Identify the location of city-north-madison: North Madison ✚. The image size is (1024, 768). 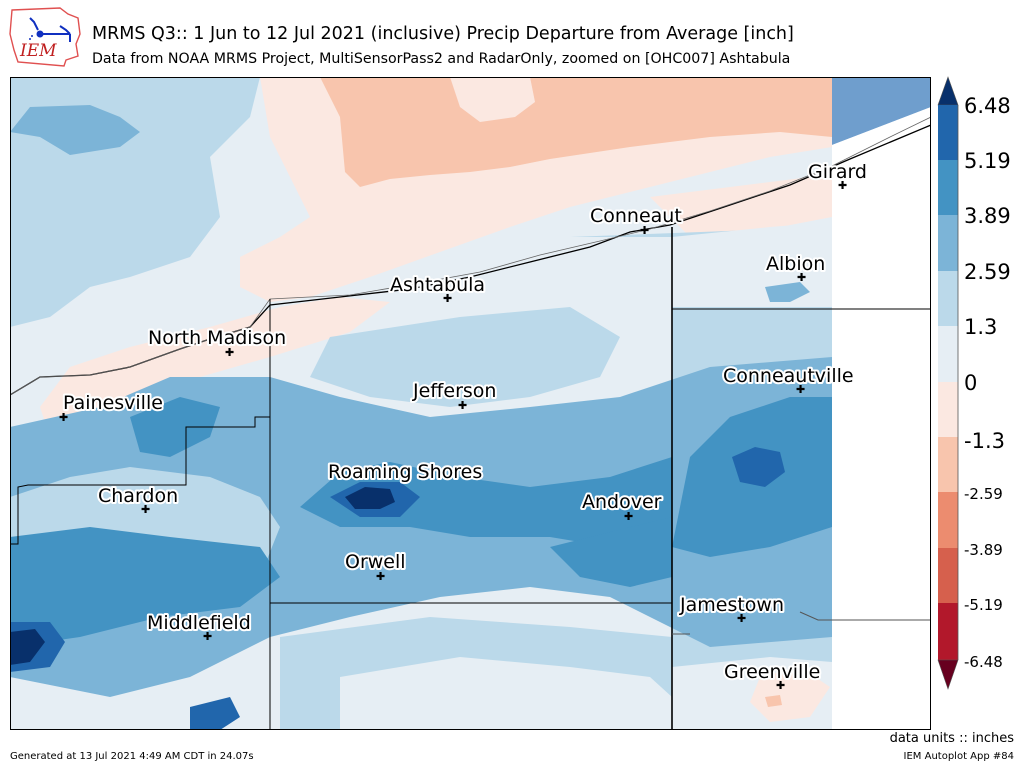
(217, 342).